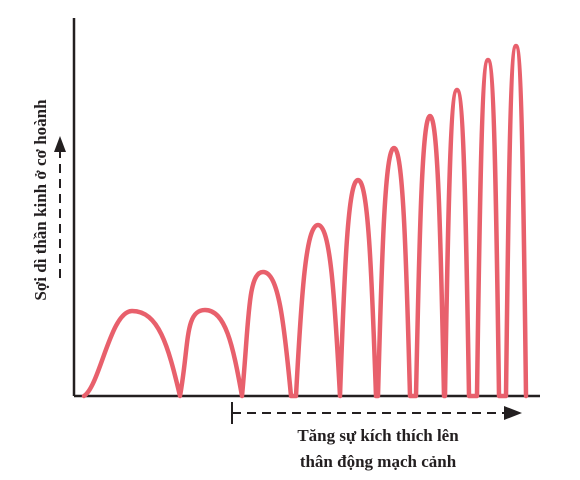  I want to click on x-increase-arrow, so click(376, 413).